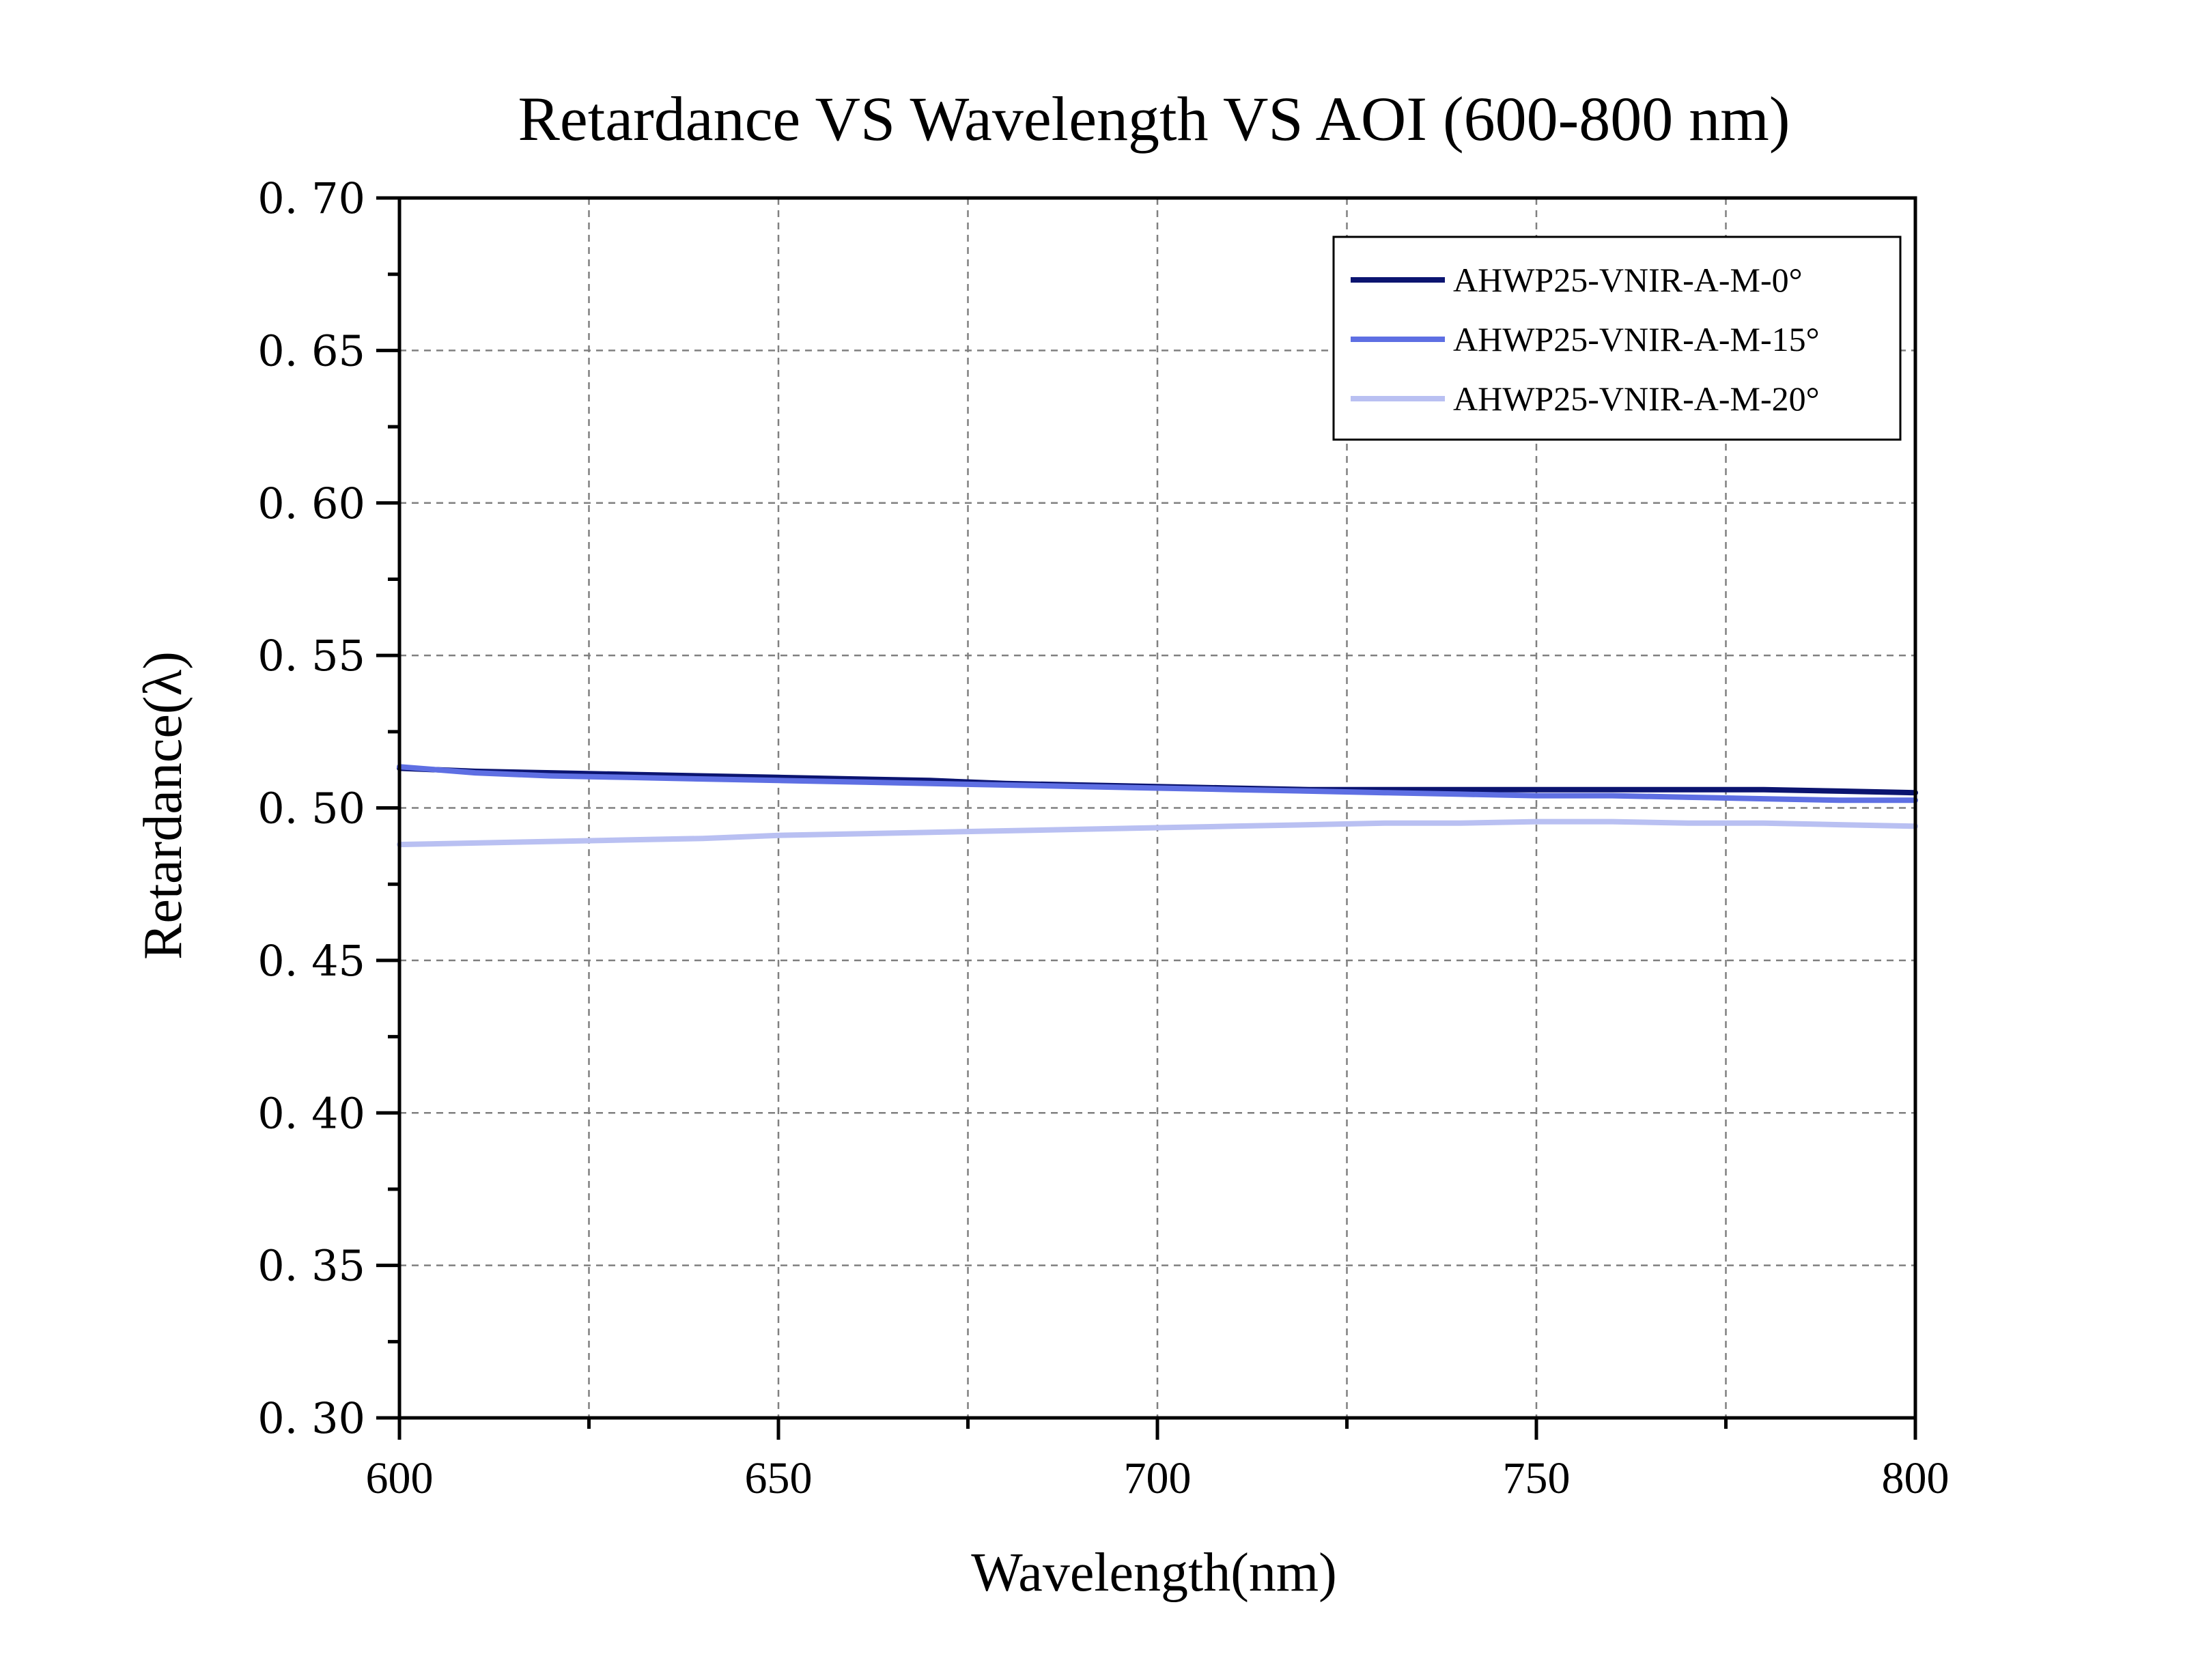 The height and width of the screenshot is (1680, 2196). What do you see at coordinates (311, 1113) in the screenshot?
I see `y-tick-label: 0. 40` at bounding box center [311, 1113].